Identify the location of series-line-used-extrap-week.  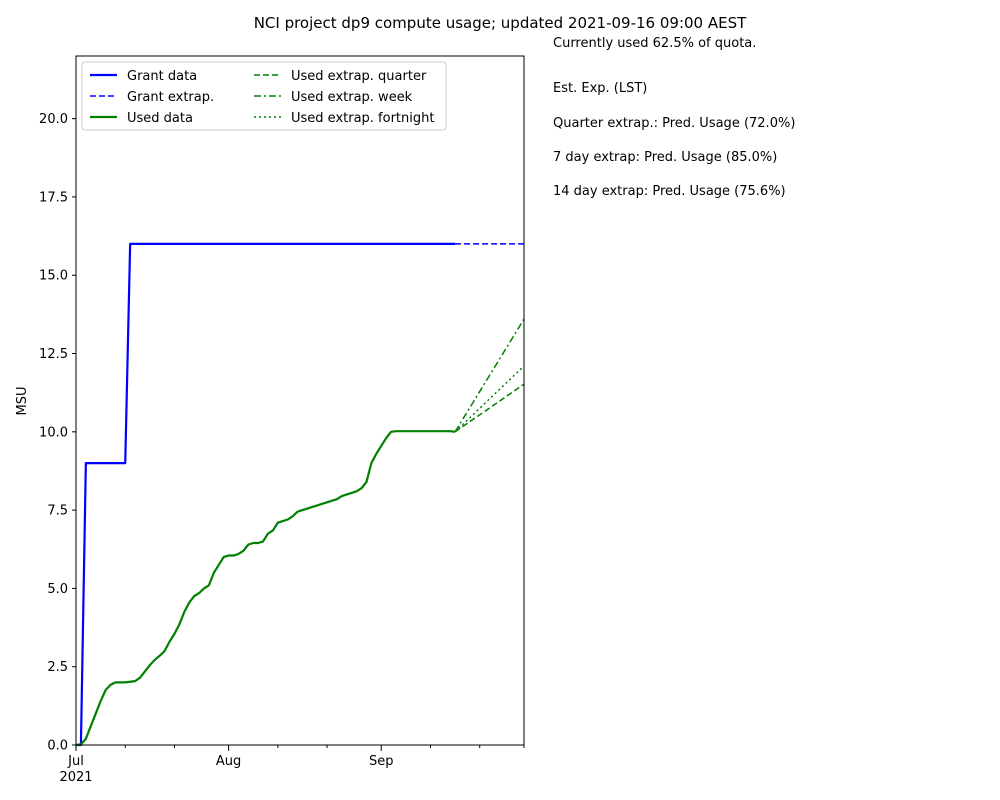
(489, 375).